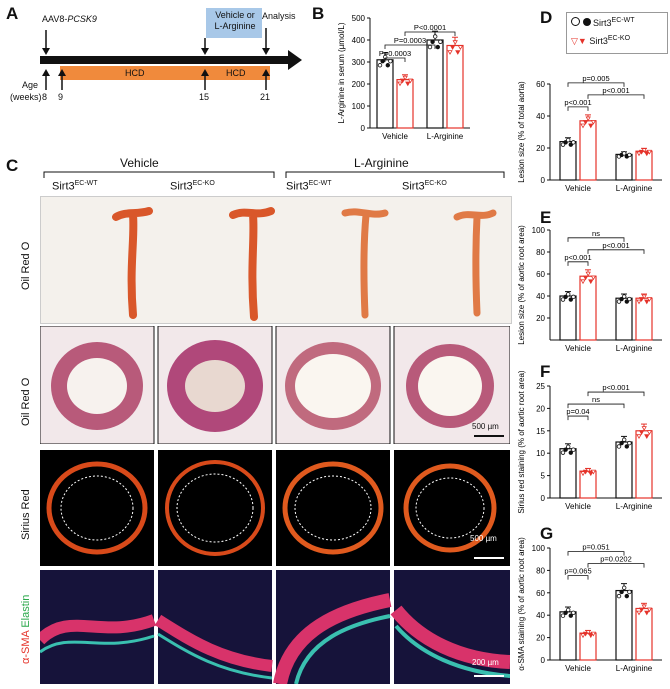 This screenshot has width=670, height=689. I want to click on genotype-1: Sirt3EC-WT, so click(75, 186).